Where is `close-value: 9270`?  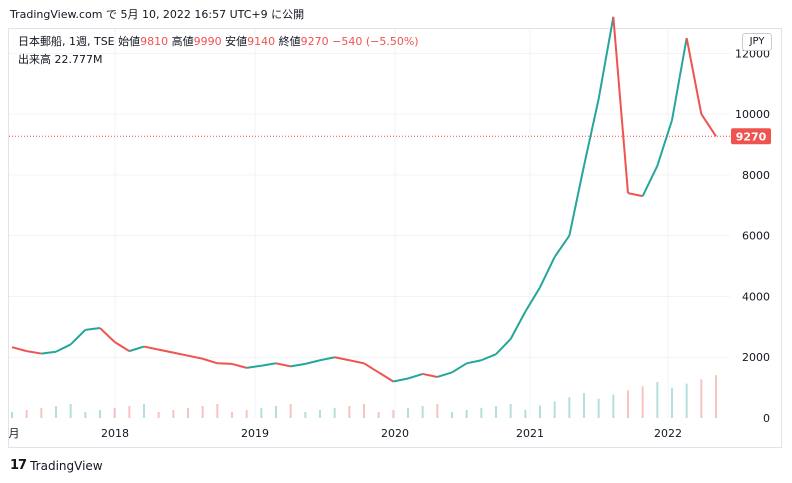 close-value: 9270 is located at coordinates (314, 41).